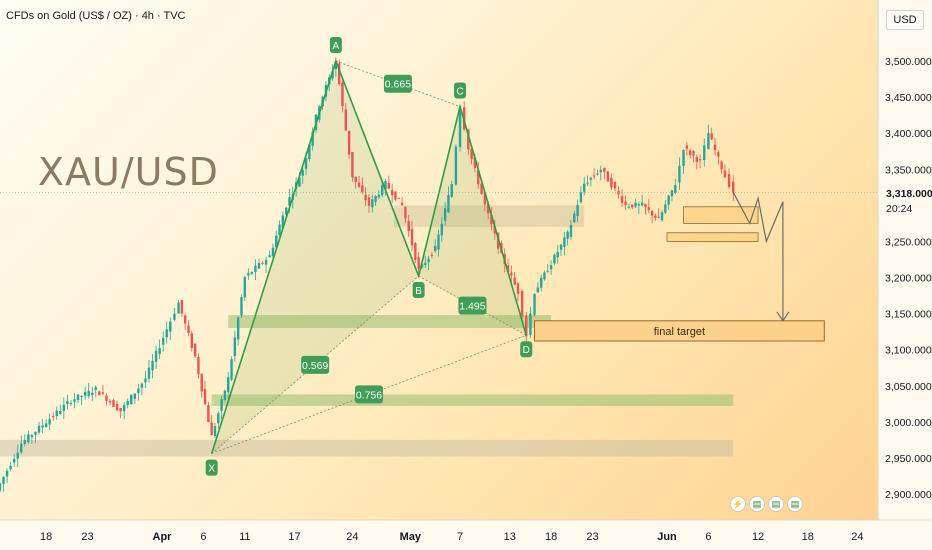 The height and width of the screenshot is (550, 932). What do you see at coordinates (738, 504) in the screenshot?
I see `lightning-icon: ⚡` at bounding box center [738, 504].